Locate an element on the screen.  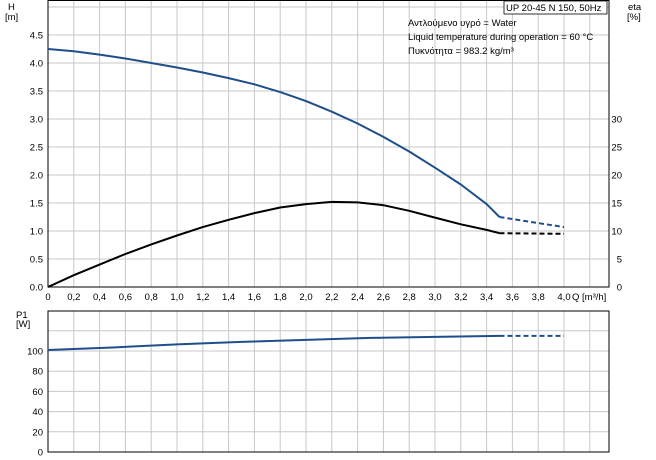
x-axis-label: Q [m³/h] is located at coordinates (589, 297).